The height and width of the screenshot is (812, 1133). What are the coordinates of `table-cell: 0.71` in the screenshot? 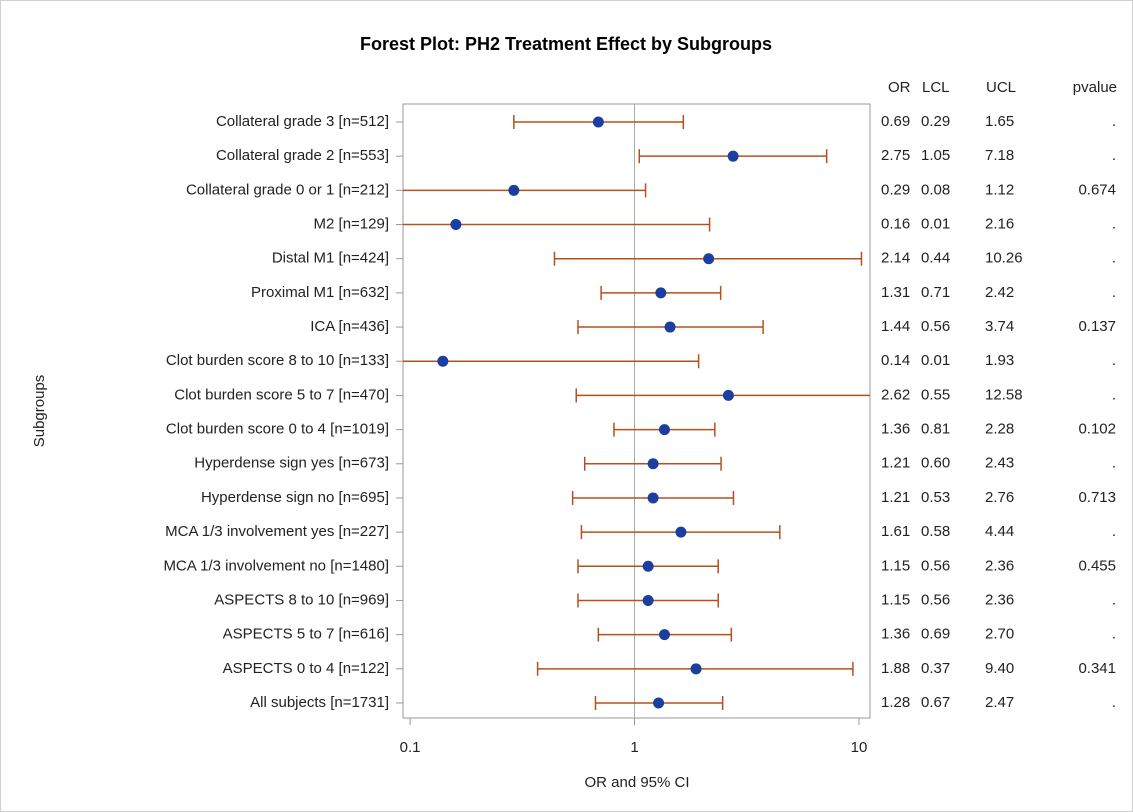 It's located at (935, 292).